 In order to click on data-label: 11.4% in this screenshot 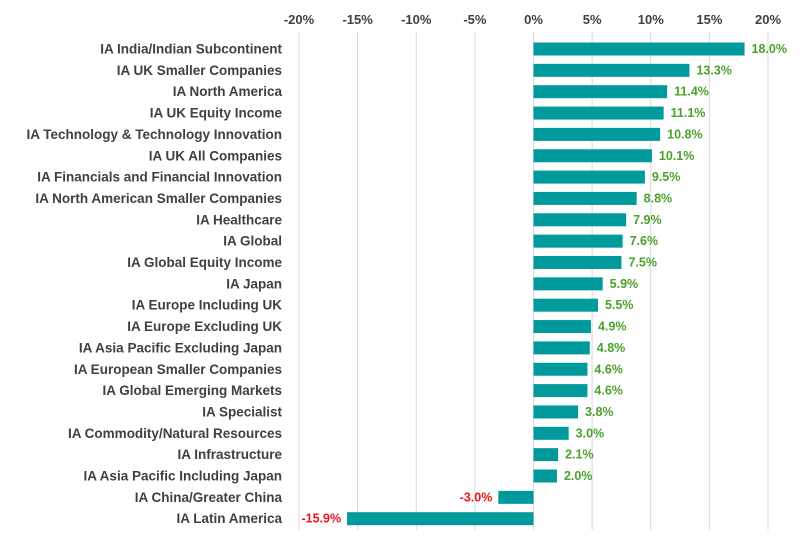, I will do `click(691, 92)`.